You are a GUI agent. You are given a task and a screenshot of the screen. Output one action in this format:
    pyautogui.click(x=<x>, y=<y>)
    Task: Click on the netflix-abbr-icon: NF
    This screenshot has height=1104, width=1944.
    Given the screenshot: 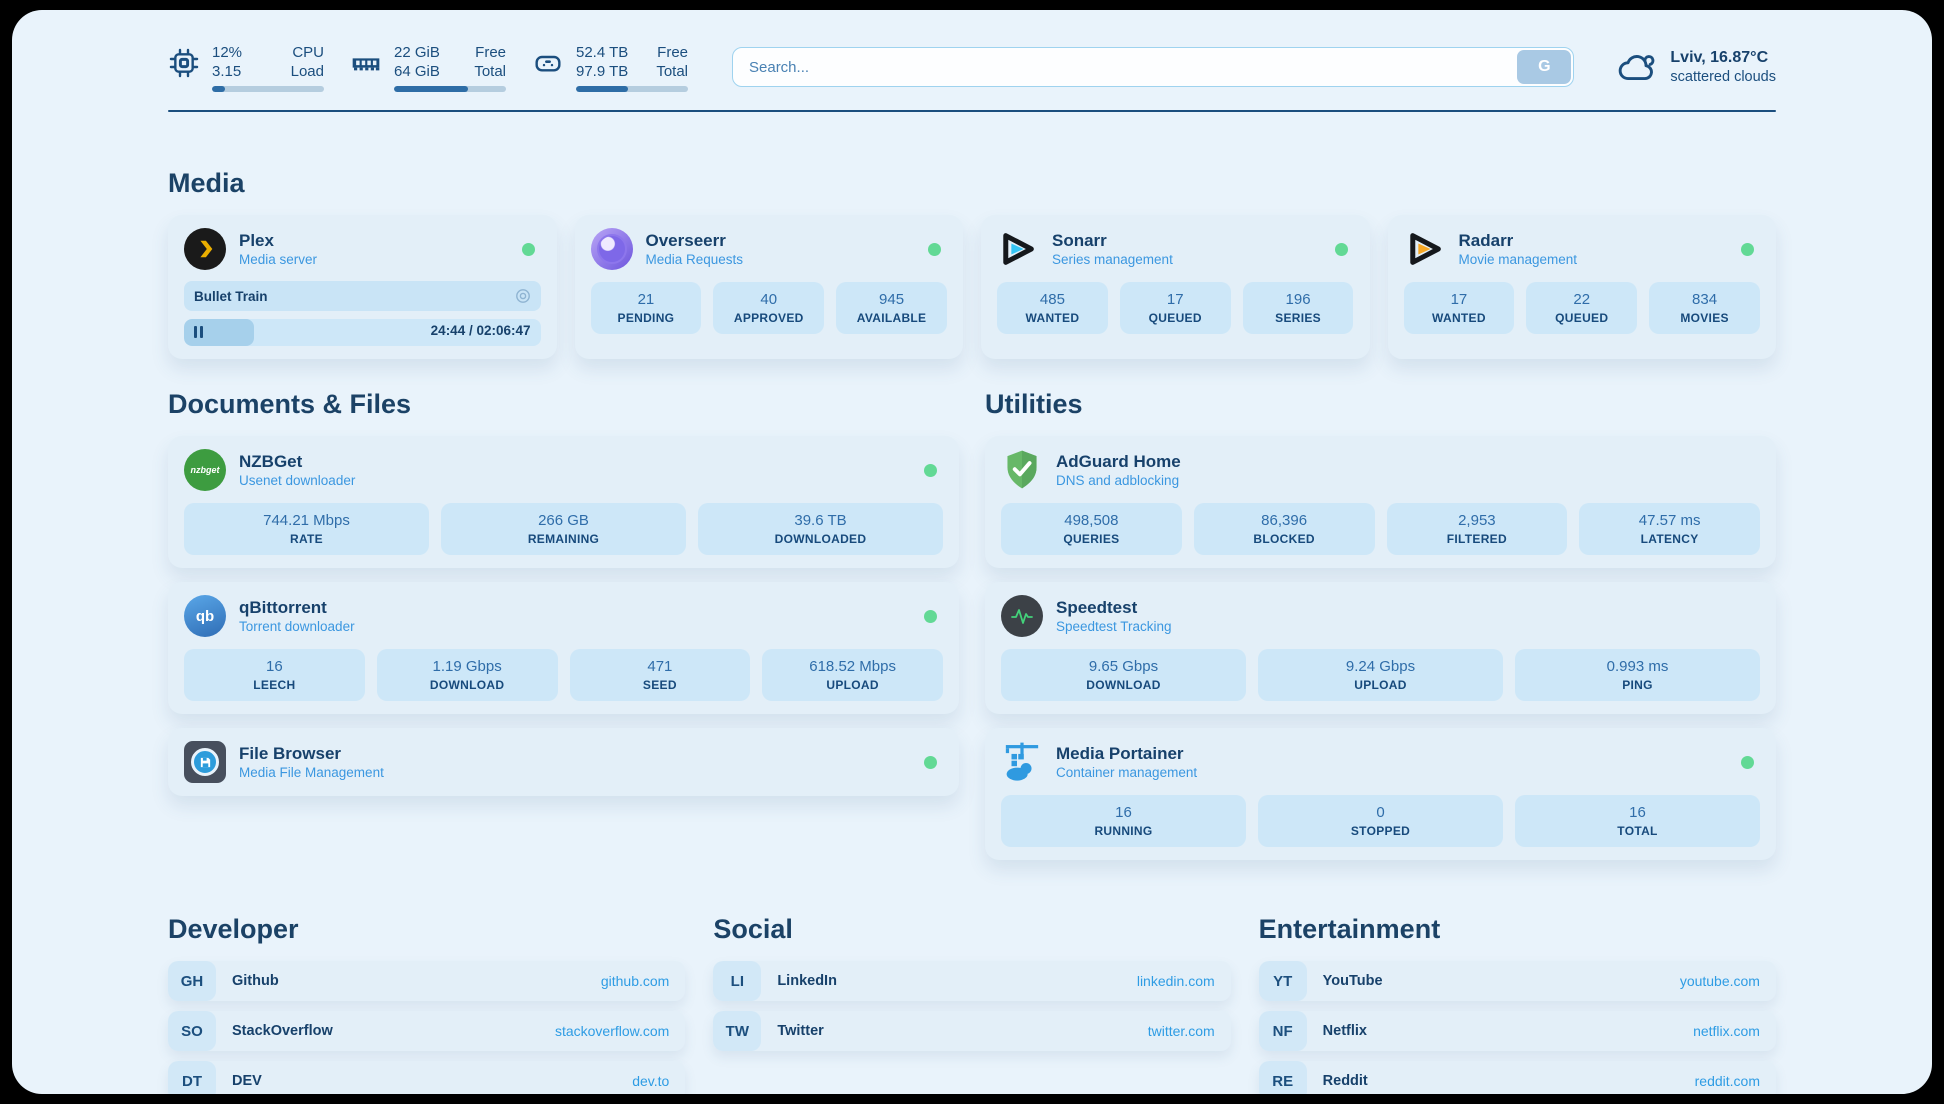 What is the action you would take?
    pyautogui.click(x=1282, y=1031)
    